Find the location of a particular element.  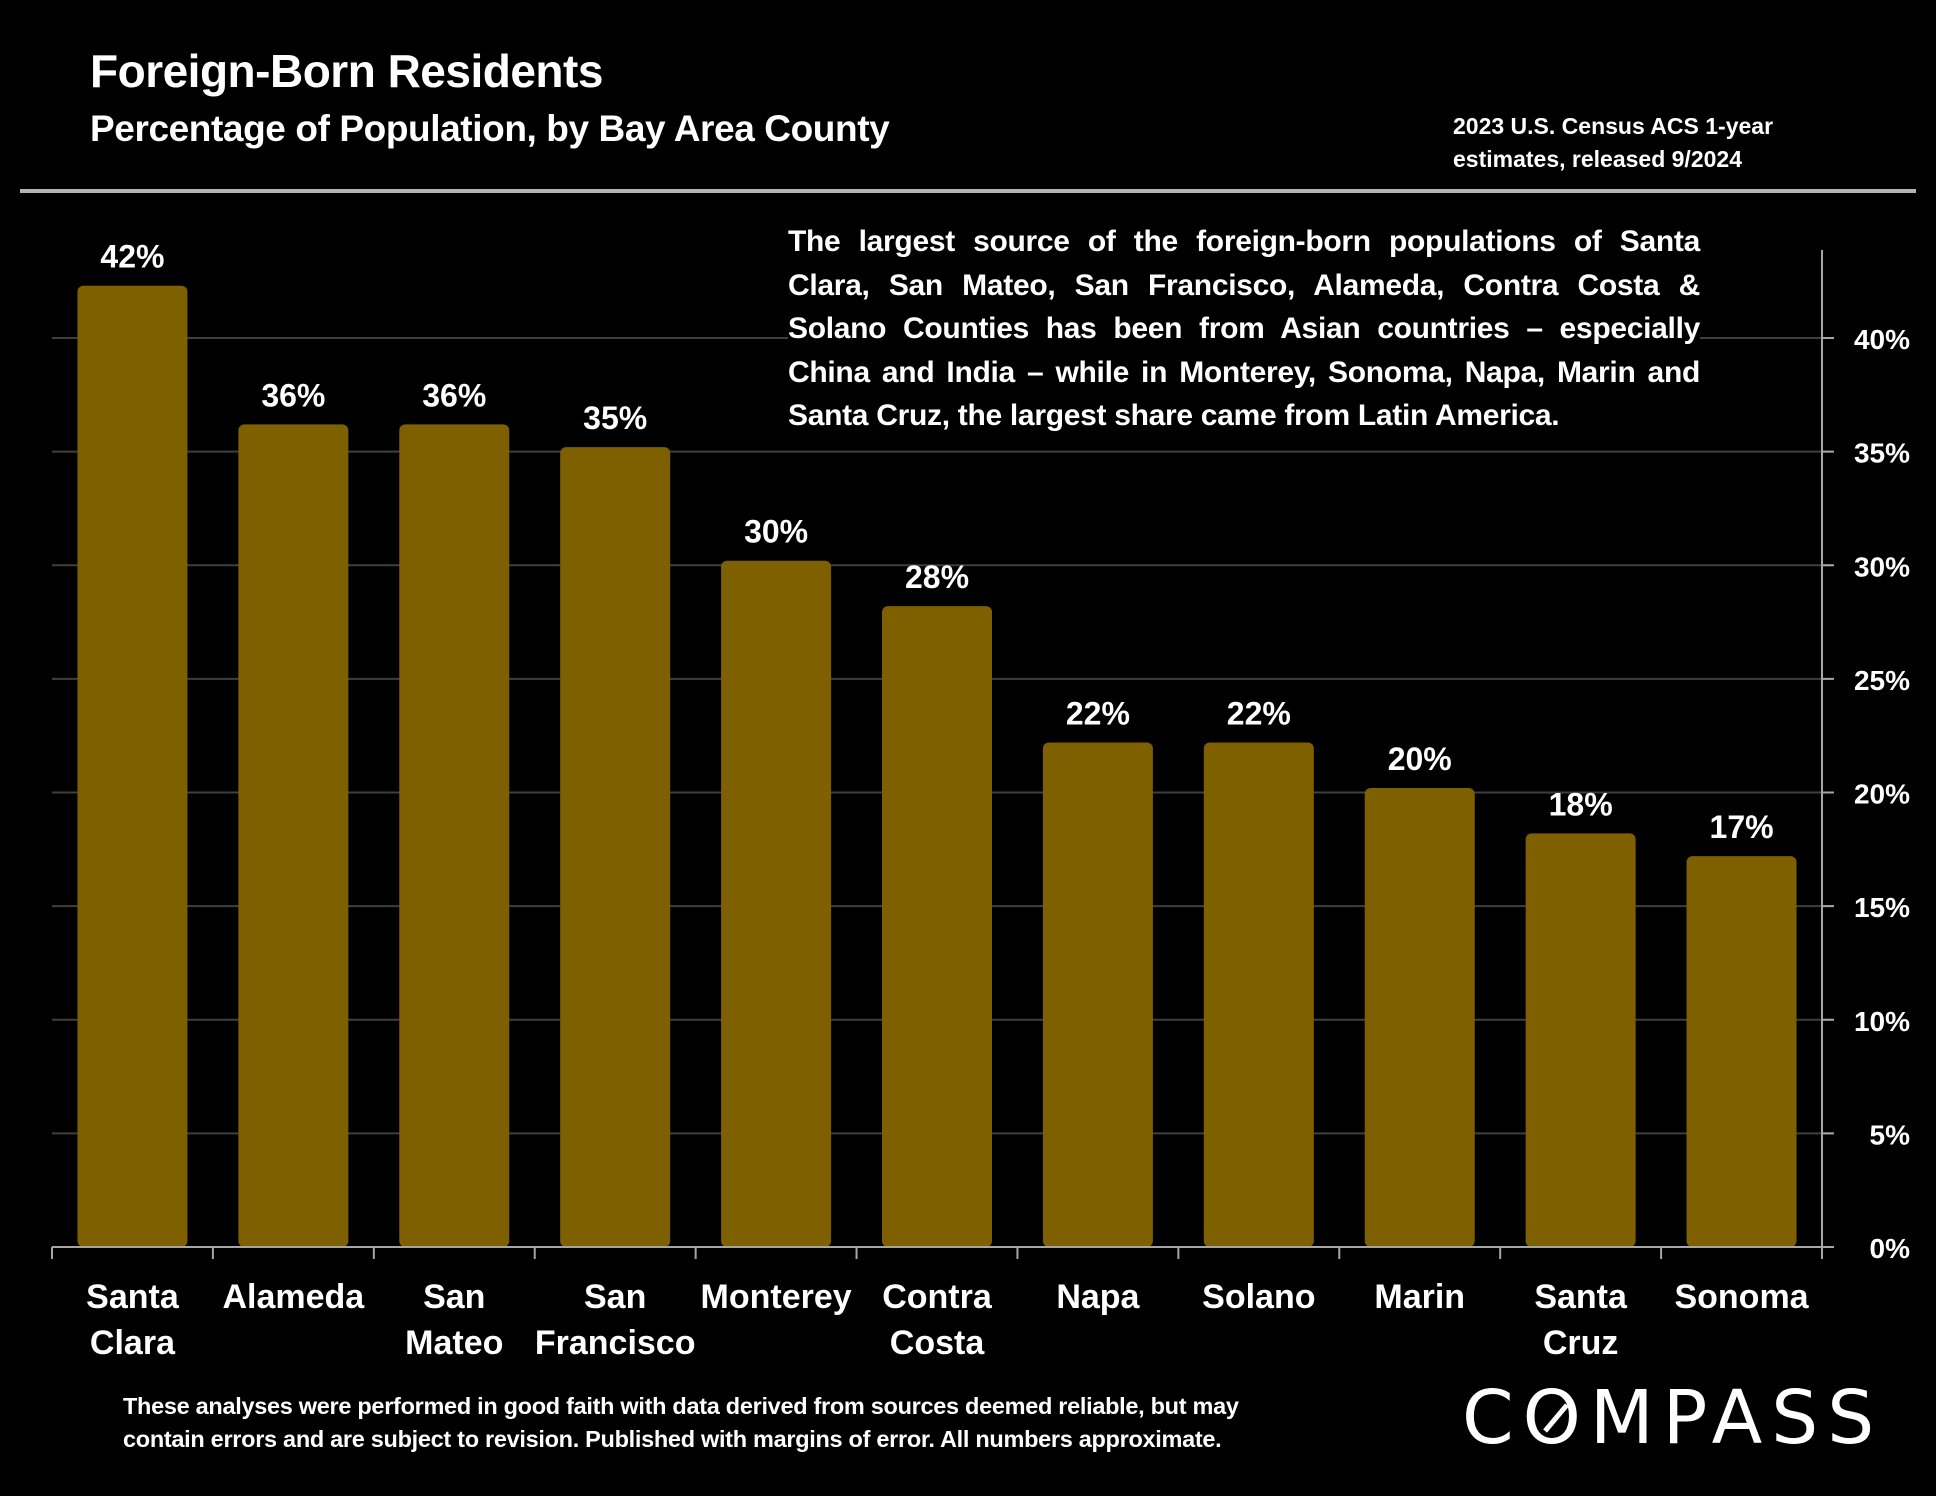

x-tick-label: Solano is located at coordinates (1258, 1297).